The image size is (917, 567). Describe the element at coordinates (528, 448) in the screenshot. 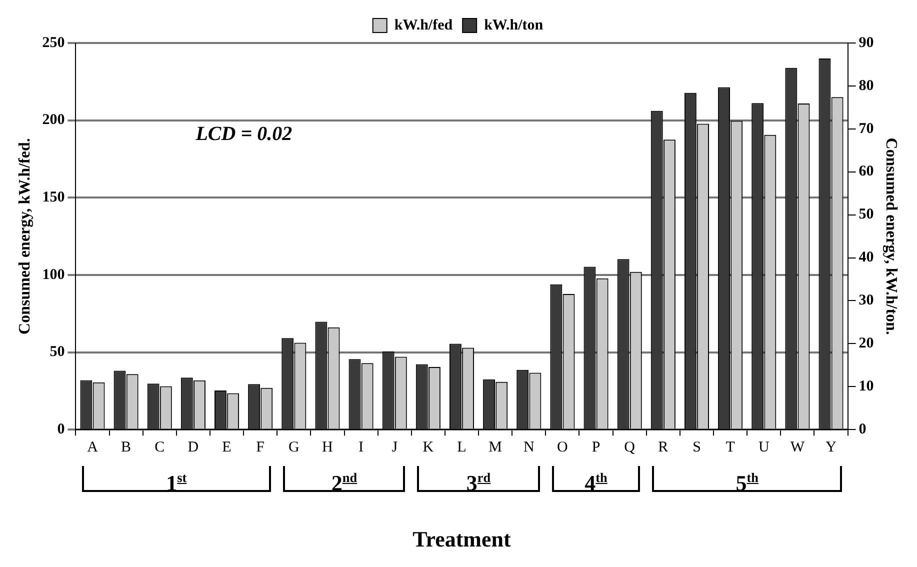

I see `x-tick-label: N` at that location.